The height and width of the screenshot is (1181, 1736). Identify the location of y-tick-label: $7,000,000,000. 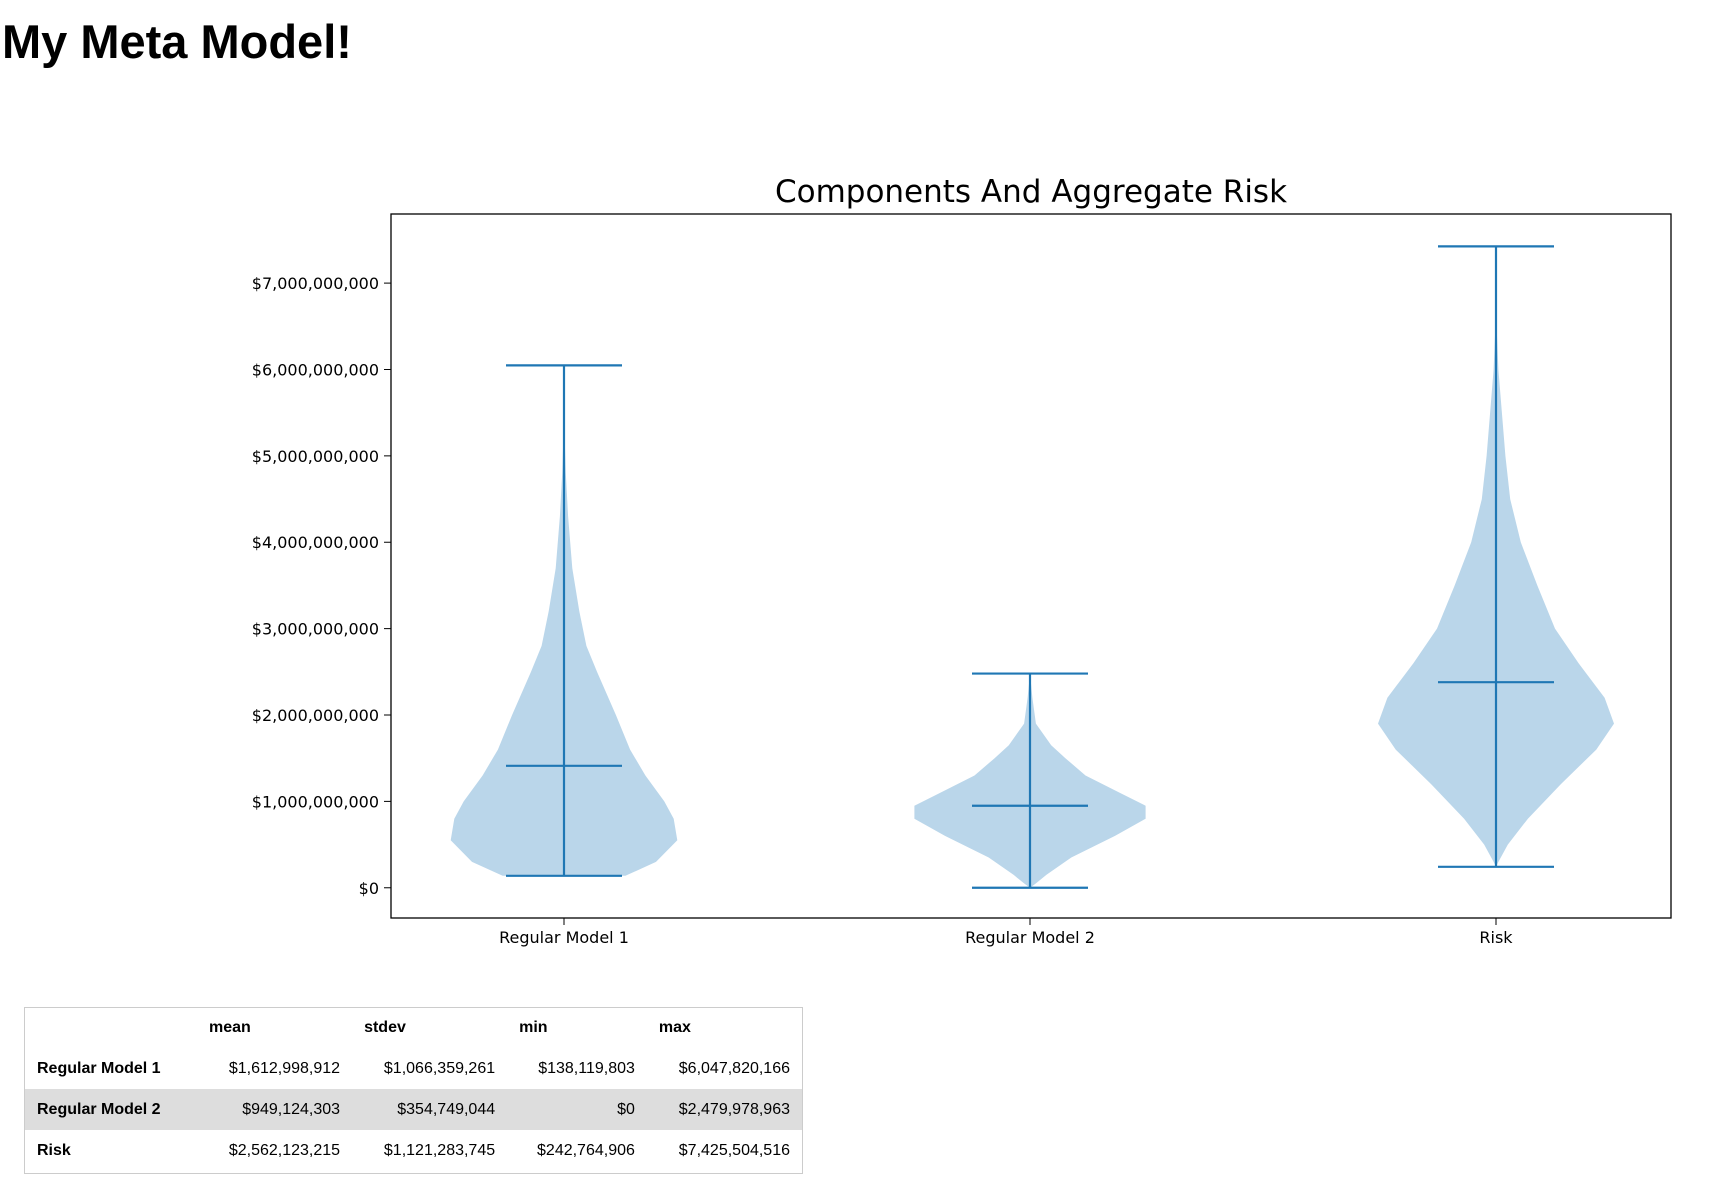
(315, 283).